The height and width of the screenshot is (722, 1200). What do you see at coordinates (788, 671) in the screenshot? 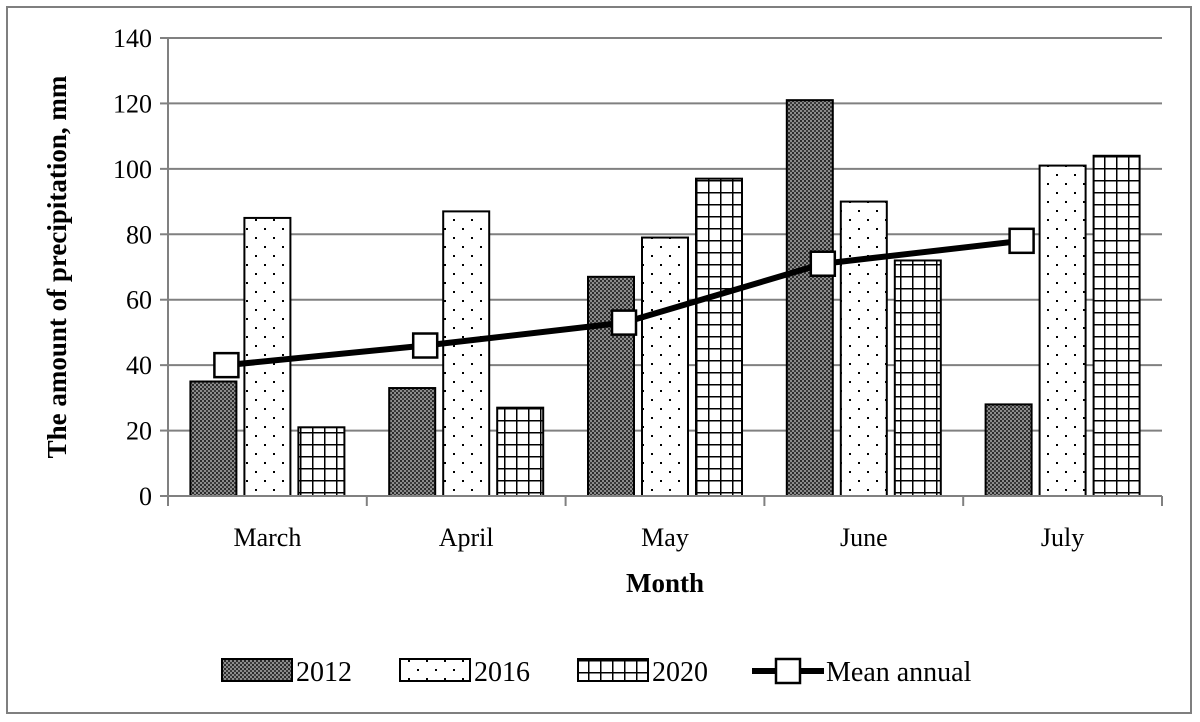
I see `legend-marker-mean-annual` at bounding box center [788, 671].